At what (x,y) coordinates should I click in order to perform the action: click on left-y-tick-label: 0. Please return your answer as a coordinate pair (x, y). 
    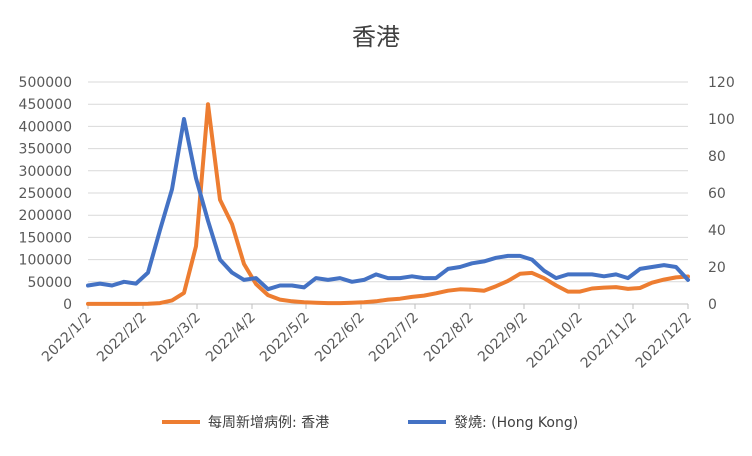
    Looking at the image, I should click on (67, 305).